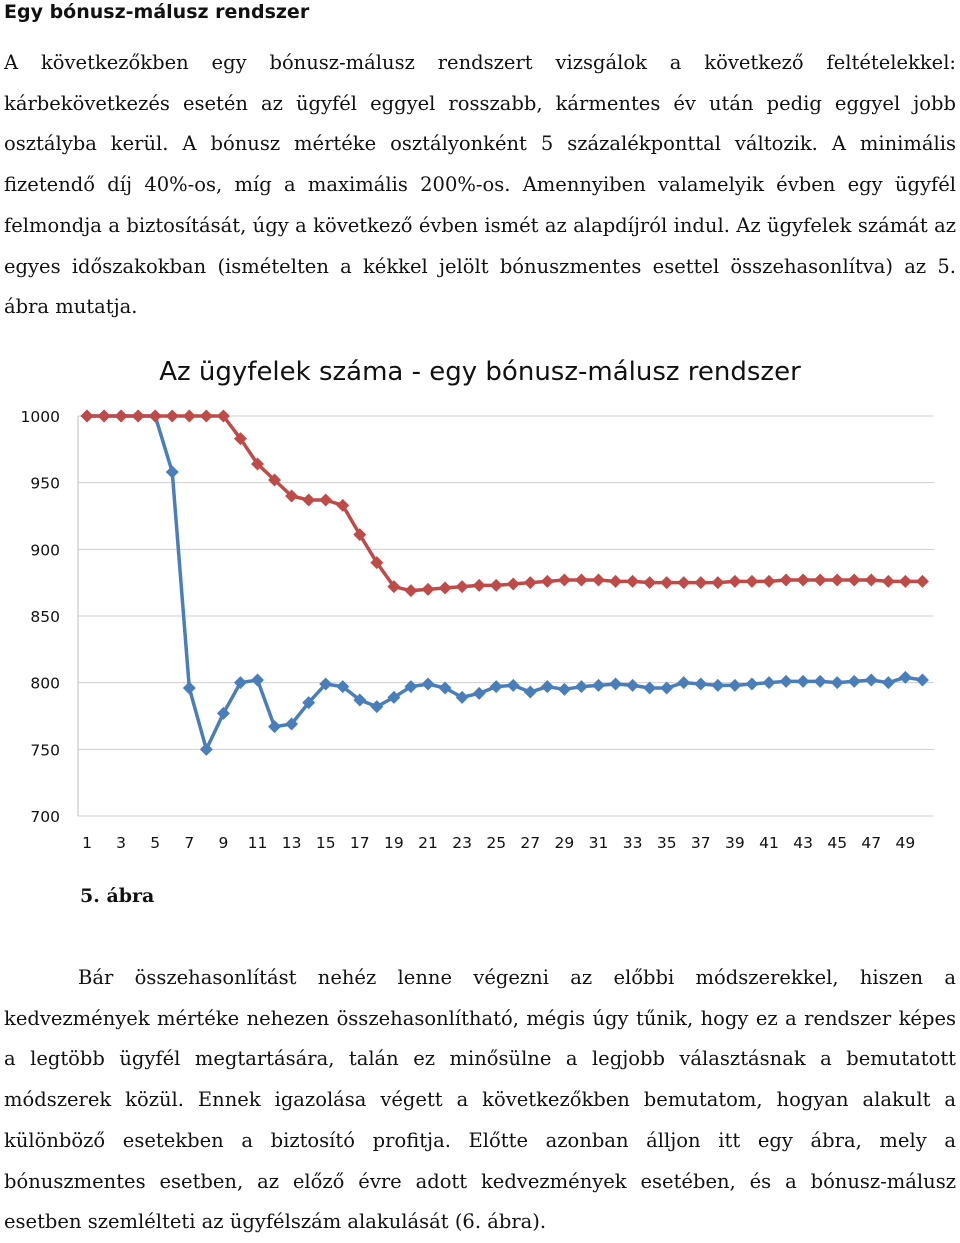 The height and width of the screenshot is (1243, 960). What do you see at coordinates (223, 843) in the screenshot?
I see `x-tick-label: 9` at bounding box center [223, 843].